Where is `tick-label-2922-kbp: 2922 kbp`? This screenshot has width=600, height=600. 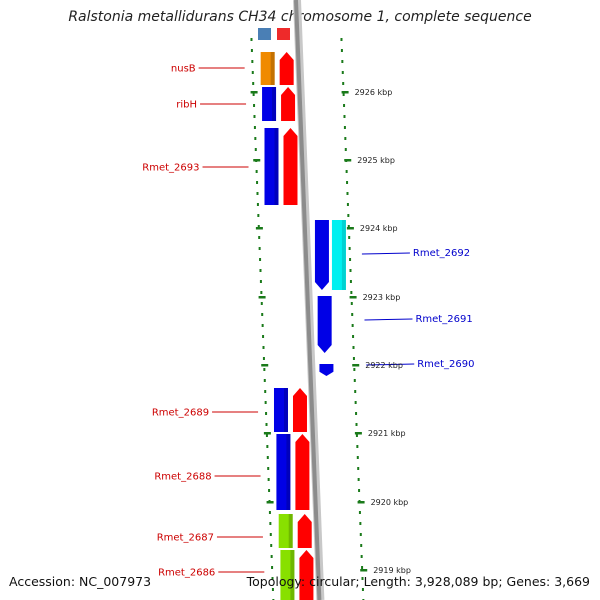
tick-label-2922-kbp: 2922 kbp is located at coordinates (384, 365).